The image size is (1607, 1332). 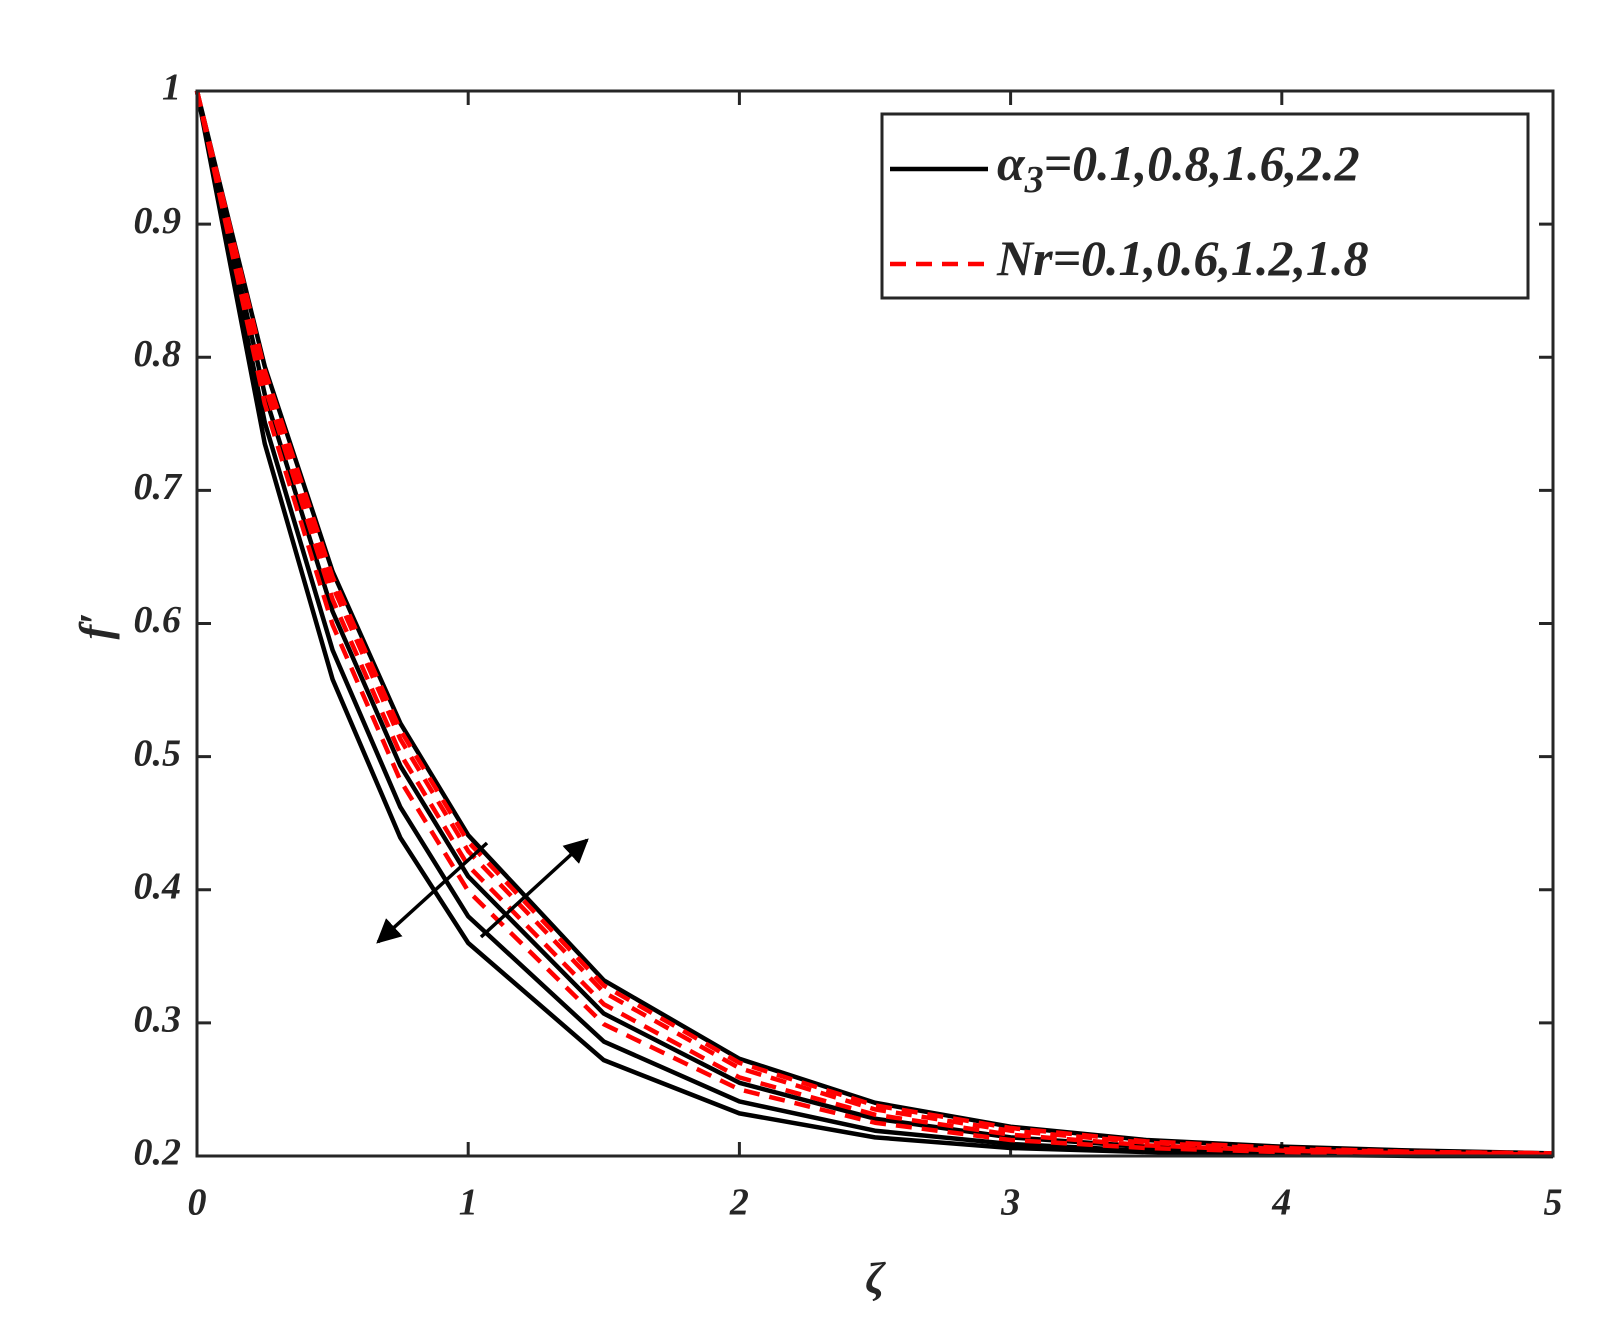 What do you see at coordinates (875, 1278) in the screenshot?
I see `x-axis-label: ζ` at bounding box center [875, 1278].